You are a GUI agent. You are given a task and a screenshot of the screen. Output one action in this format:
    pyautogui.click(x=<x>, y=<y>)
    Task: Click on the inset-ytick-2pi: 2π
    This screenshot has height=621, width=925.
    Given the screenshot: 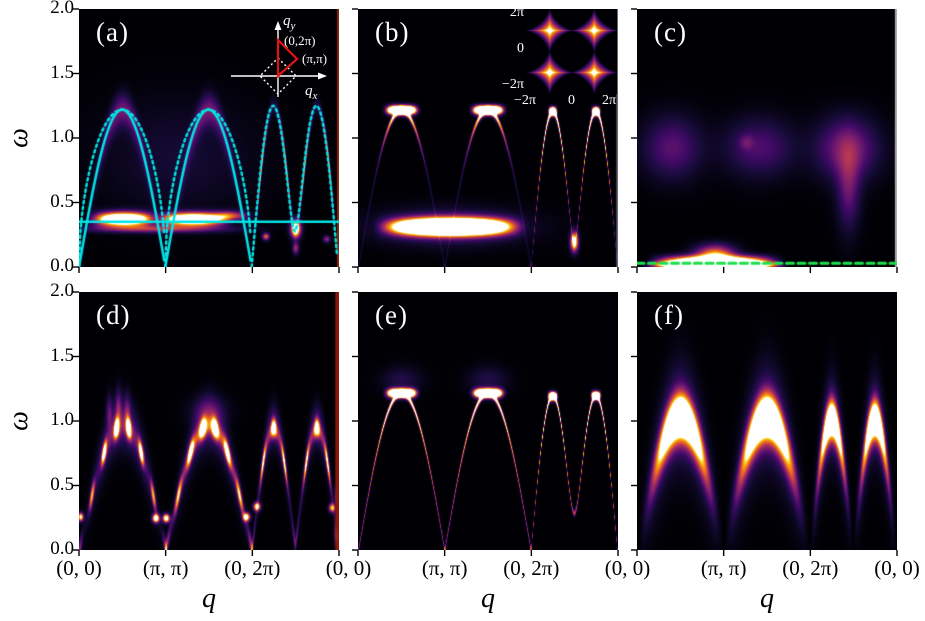 What is the action you would take?
    pyautogui.click(x=516, y=12)
    